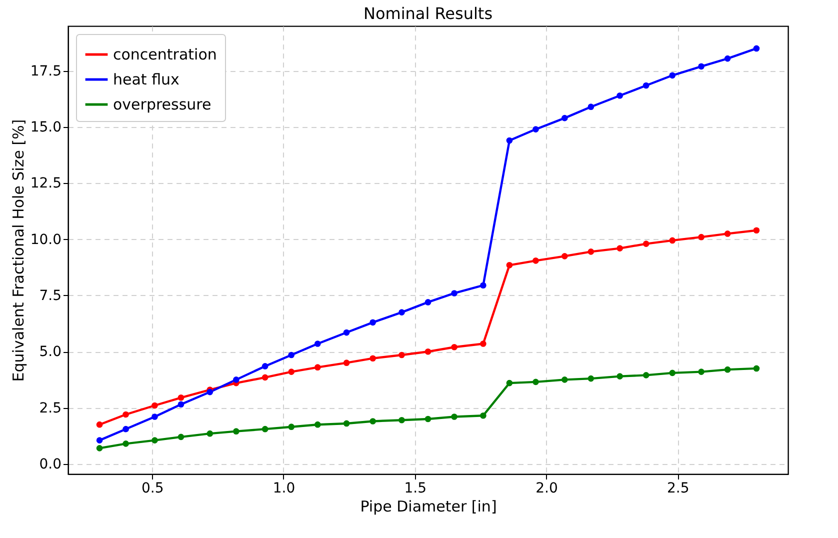  What do you see at coordinates (547, 488) in the screenshot?
I see `x-tick-label: 2.0` at bounding box center [547, 488].